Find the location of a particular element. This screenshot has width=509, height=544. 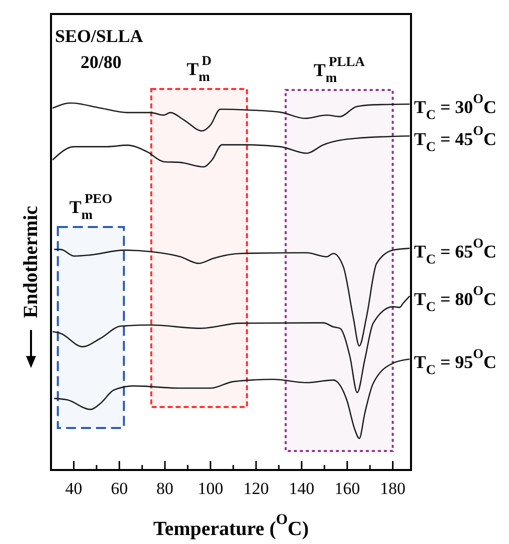

x-tick-label: 60 is located at coordinates (119, 488).